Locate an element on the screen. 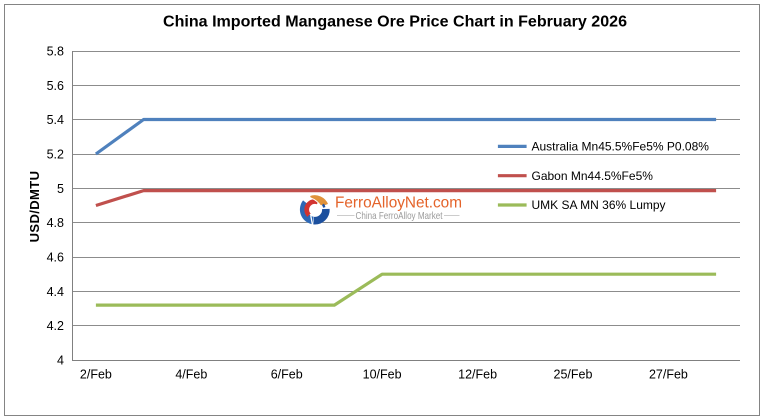 The width and height of the screenshot is (765, 420). svg-text: 4.6 is located at coordinates (55, 258).